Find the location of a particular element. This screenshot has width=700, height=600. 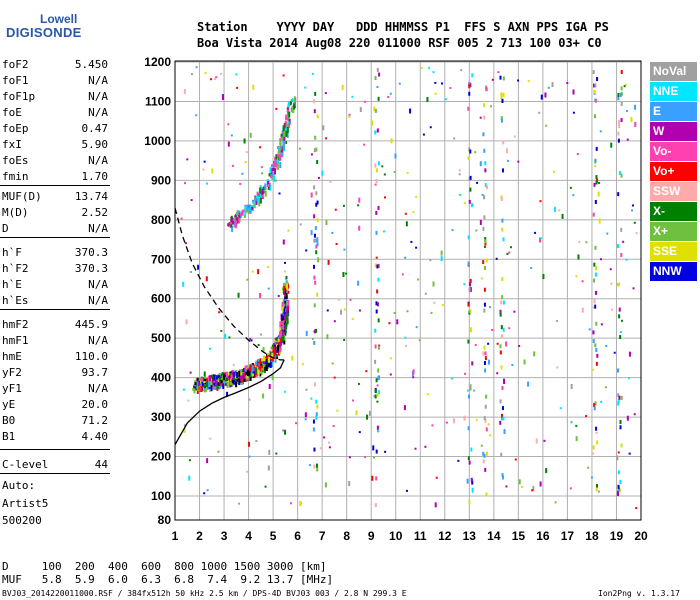

y-tick-label: 1000 is located at coordinates (157, 141).